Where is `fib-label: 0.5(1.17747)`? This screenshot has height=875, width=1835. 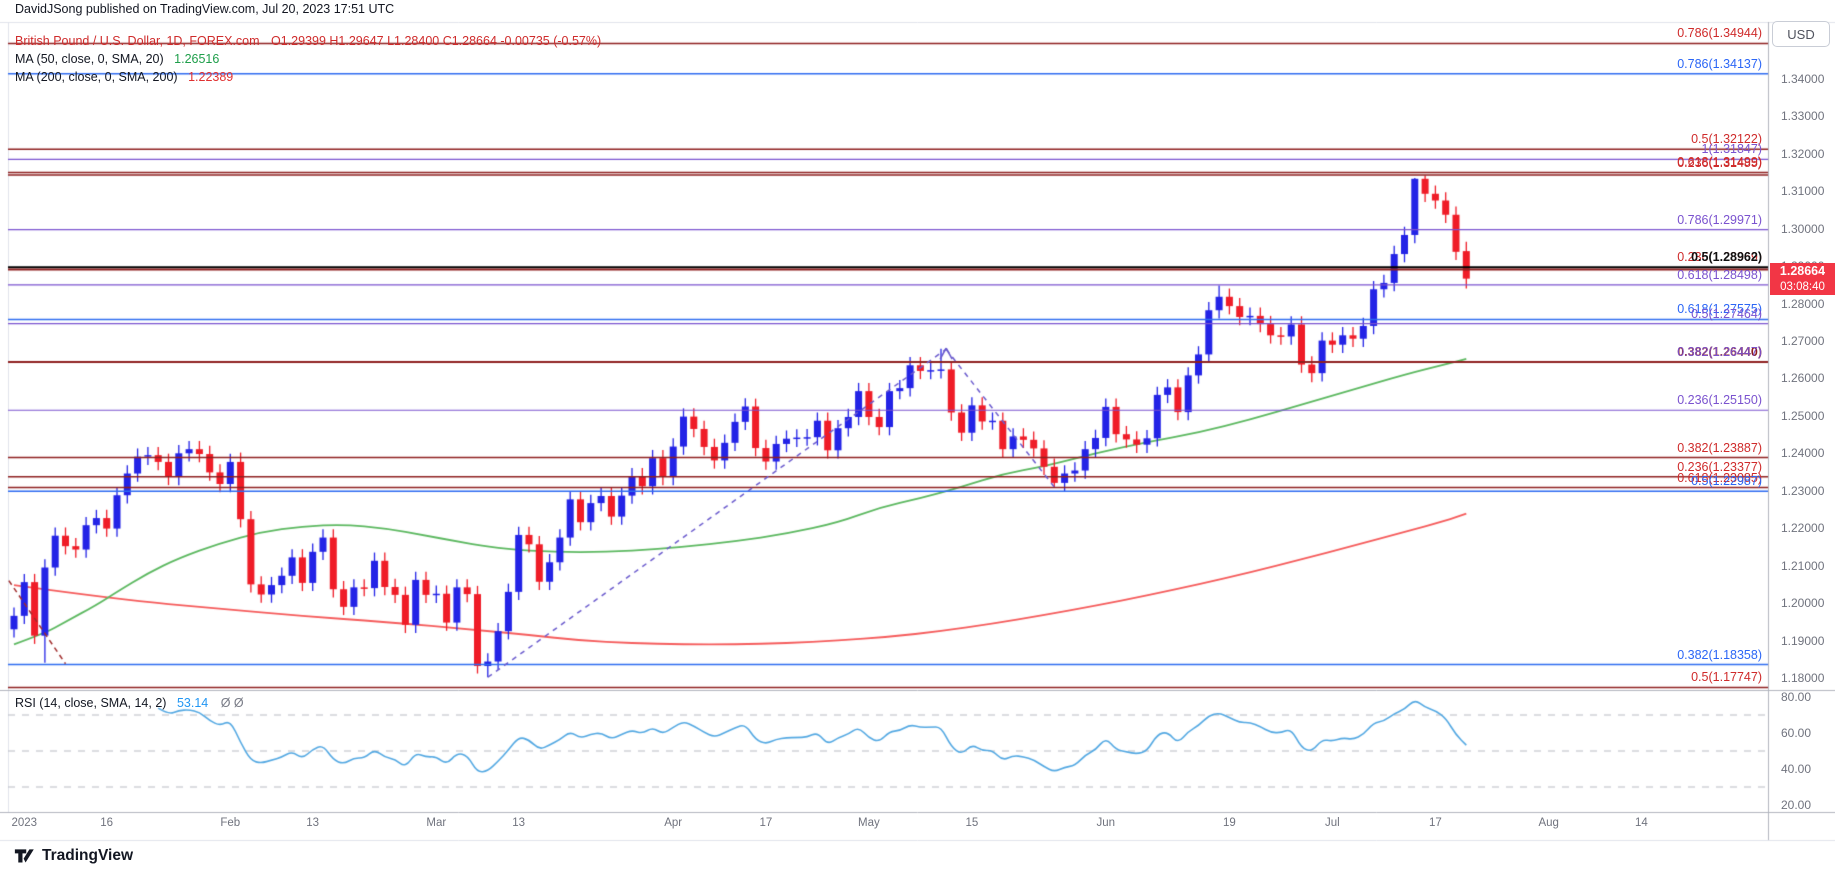 fib-label: 0.5(1.17747) is located at coordinates (1726, 677).